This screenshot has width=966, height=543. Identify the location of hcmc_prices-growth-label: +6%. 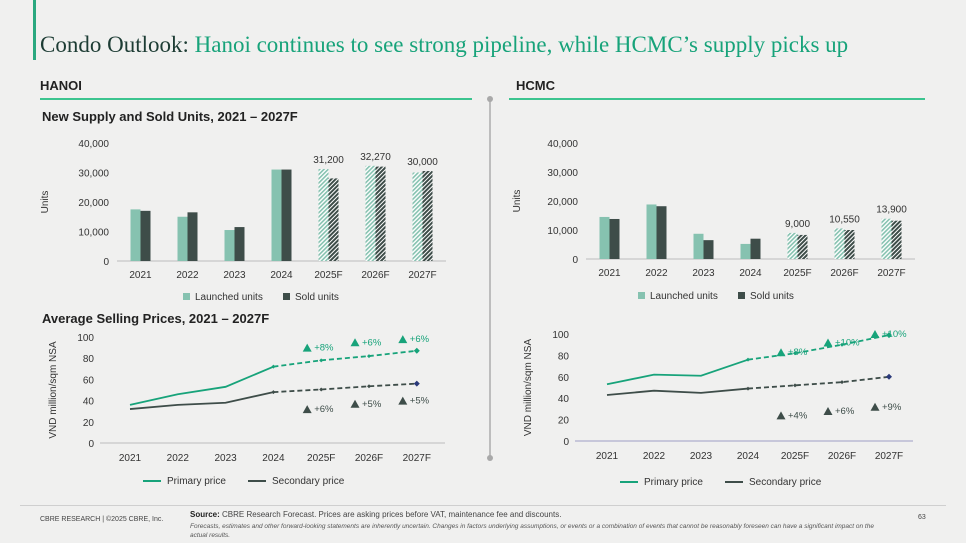
(845, 411).